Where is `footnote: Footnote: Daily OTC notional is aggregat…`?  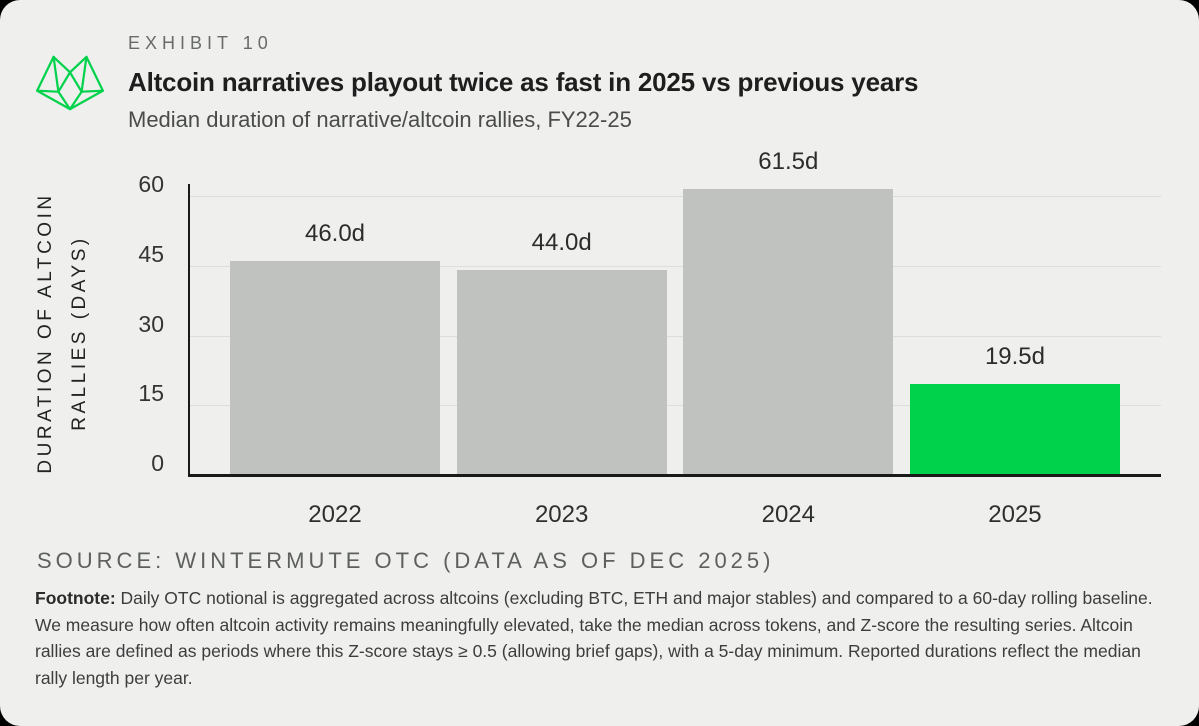 footnote: Footnote: Daily OTC notional is aggregat… is located at coordinates (602, 638).